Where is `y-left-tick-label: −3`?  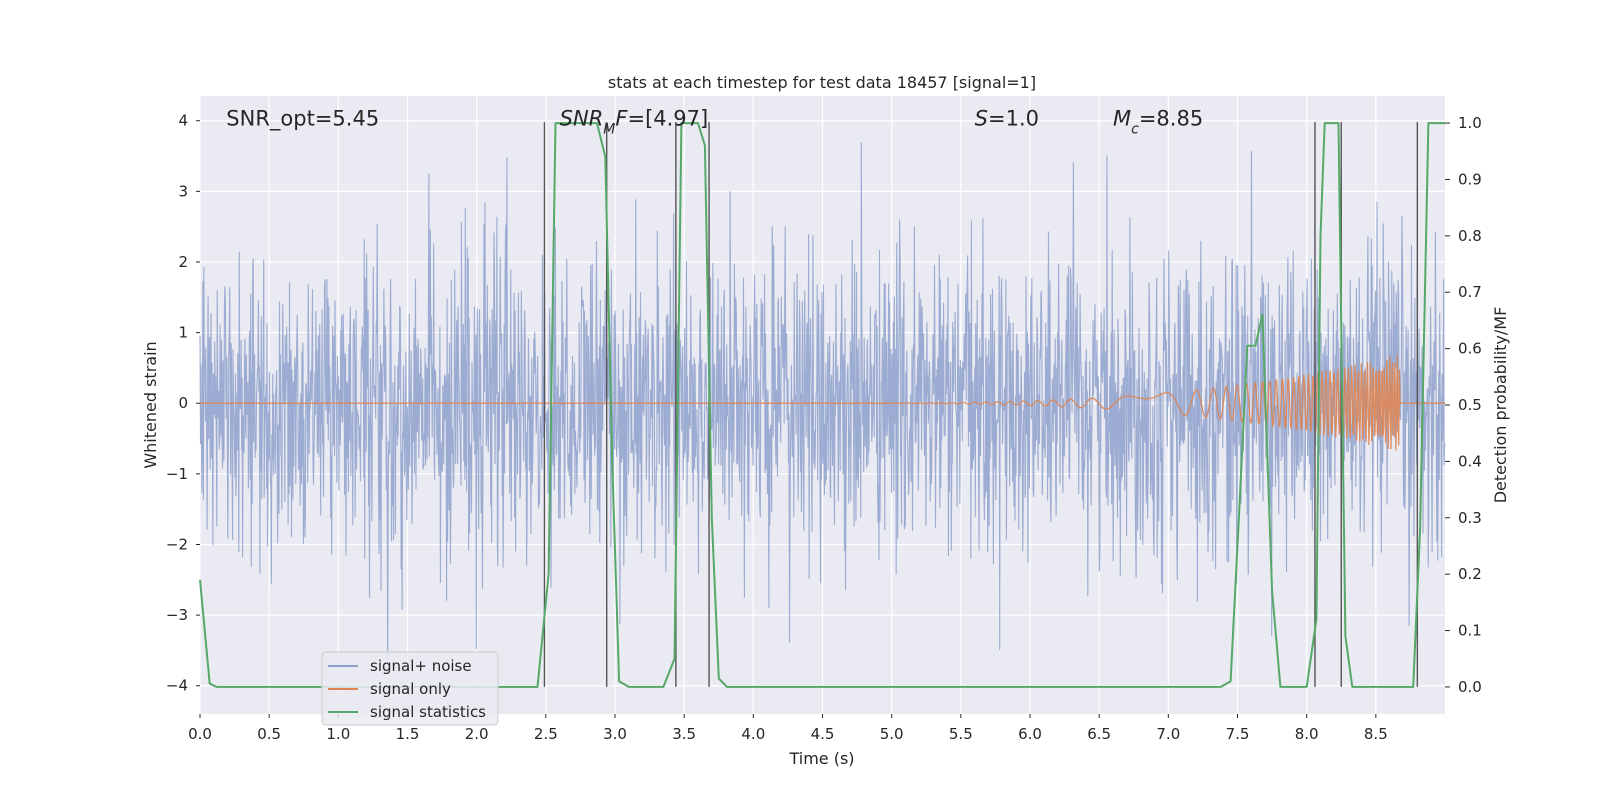
y-left-tick-label: −3 is located at coordinates (177, 615).